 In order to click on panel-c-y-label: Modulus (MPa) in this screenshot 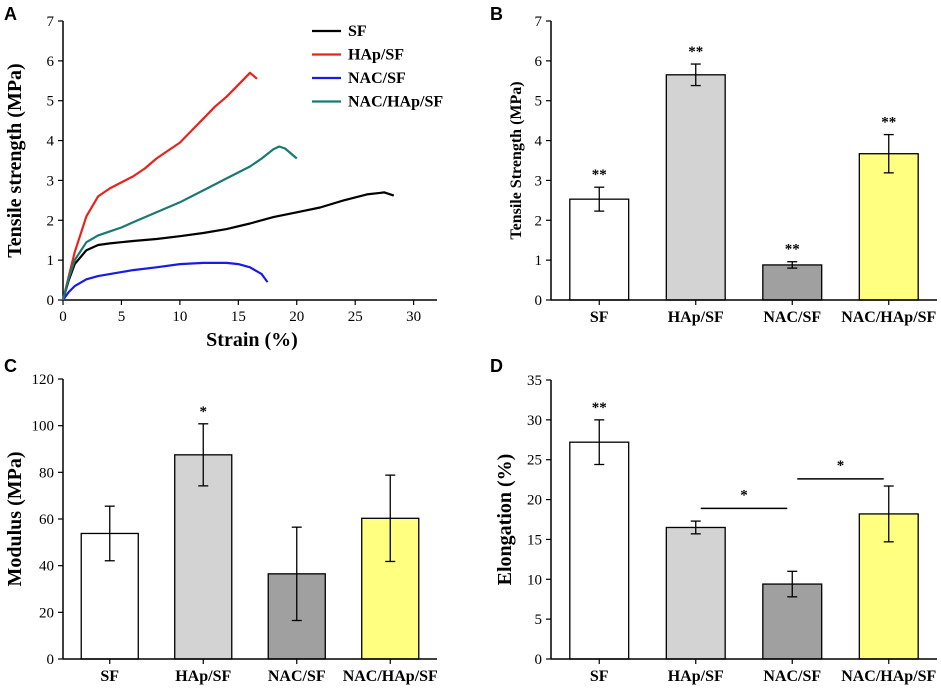, I will do `click(15, 519)`.